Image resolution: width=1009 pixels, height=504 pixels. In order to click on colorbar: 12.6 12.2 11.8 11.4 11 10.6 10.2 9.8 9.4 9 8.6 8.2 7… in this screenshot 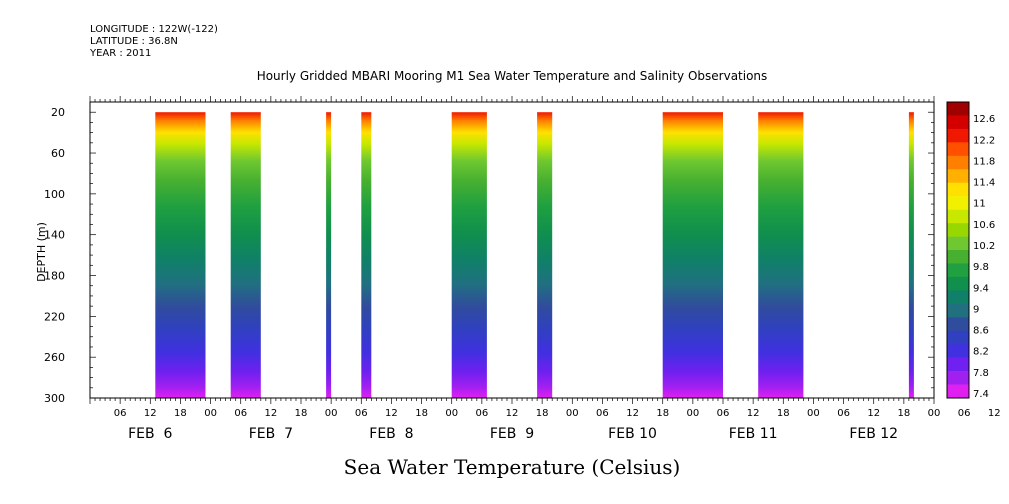, I will do `click(970, 250)`.